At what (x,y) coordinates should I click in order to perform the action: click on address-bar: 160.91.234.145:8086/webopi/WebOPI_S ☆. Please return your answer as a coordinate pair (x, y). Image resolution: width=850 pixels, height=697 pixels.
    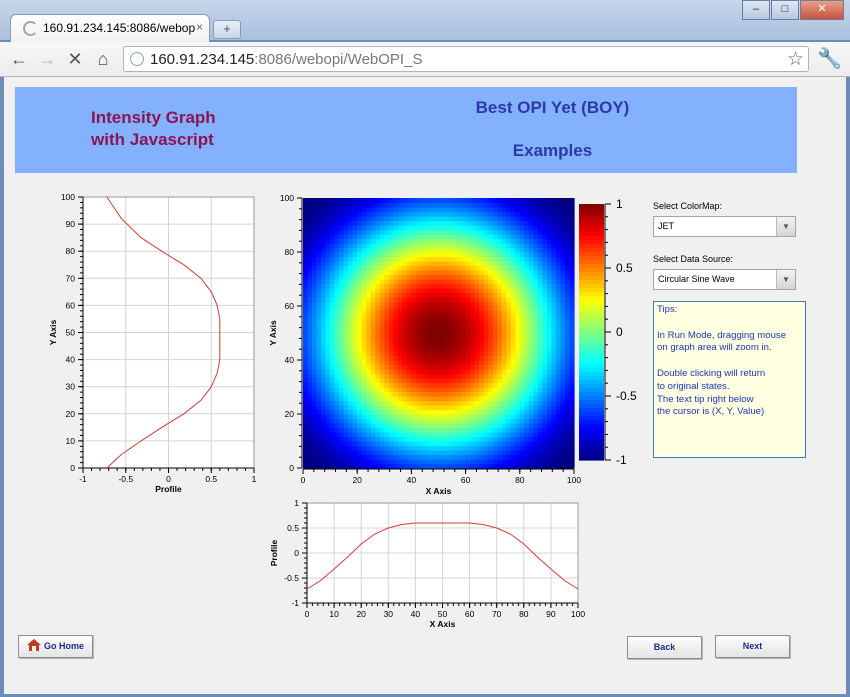
    Looking at the image, I should click on (466, 59).